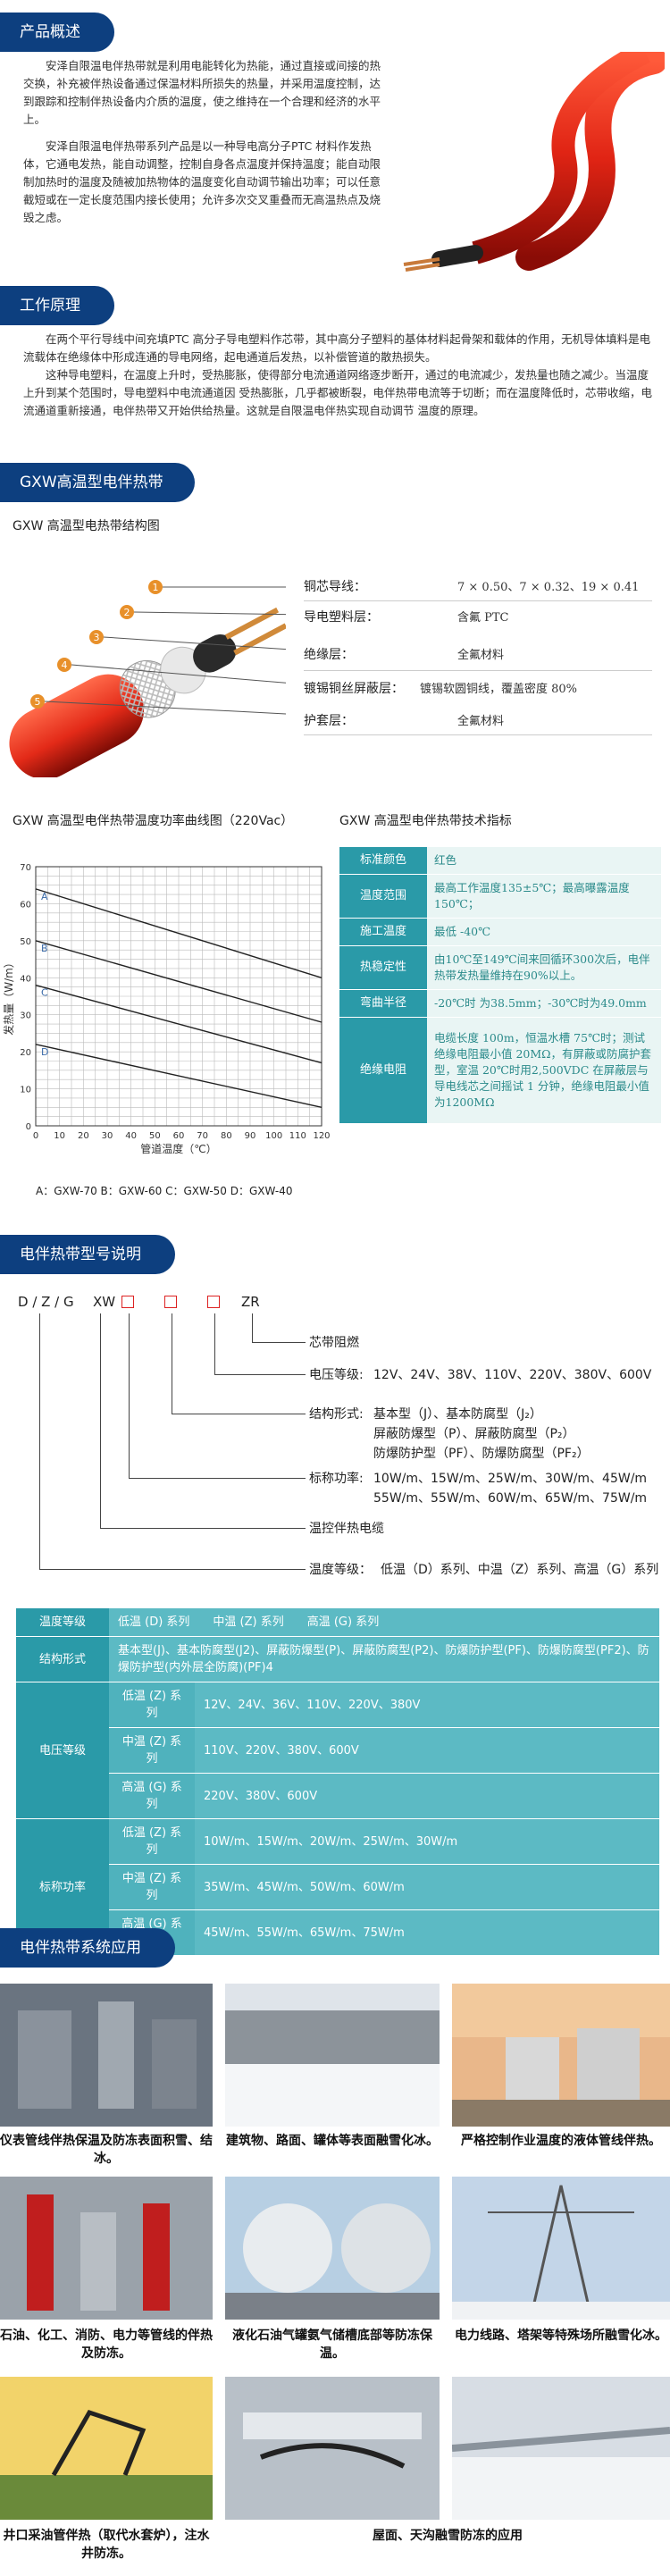 Image resolution: width=670 pixels, height=2576 pixels. Describe the element at coordinates (332, 2344) in the screenshot. I see `app-caption-5: 液化石油气罐氨气储槽底部等防冻保温。` at that location.